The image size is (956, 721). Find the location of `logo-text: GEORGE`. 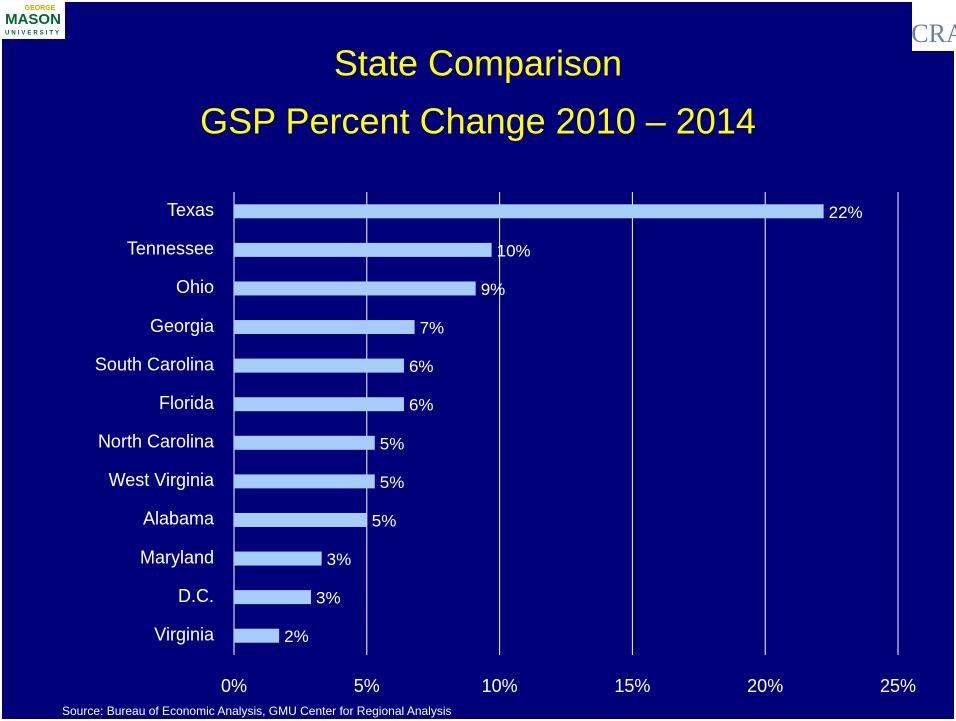

logo-text: GEORGE is located at coordinates (40, 8).